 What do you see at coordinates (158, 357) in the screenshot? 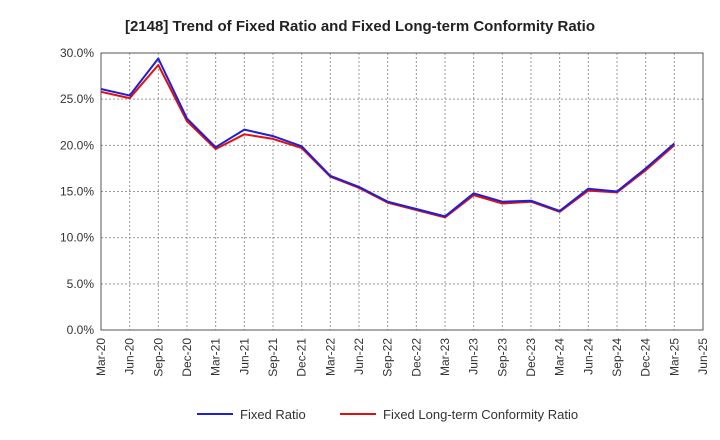
I see `x-tick-label: Sep-20` at bounding box center [158, 357].